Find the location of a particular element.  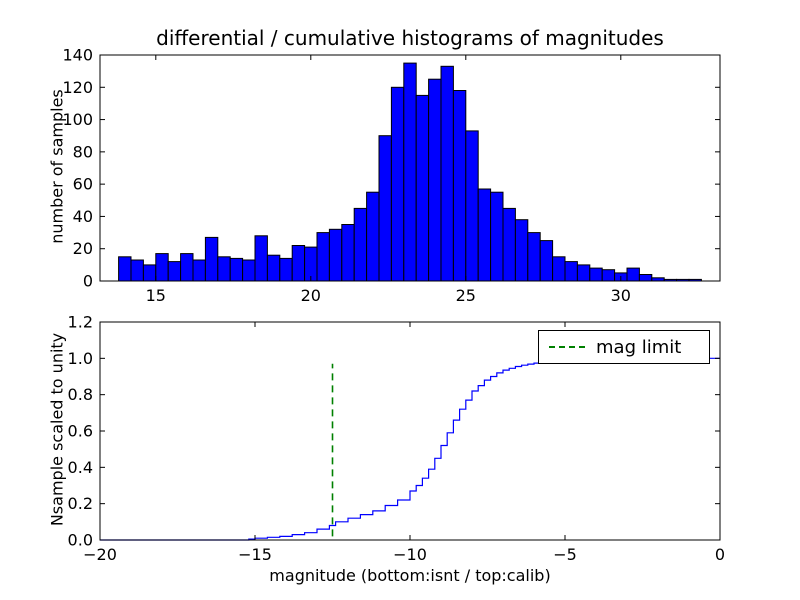

y-tick-label: 1.2 is located at coordinates (80, 322).